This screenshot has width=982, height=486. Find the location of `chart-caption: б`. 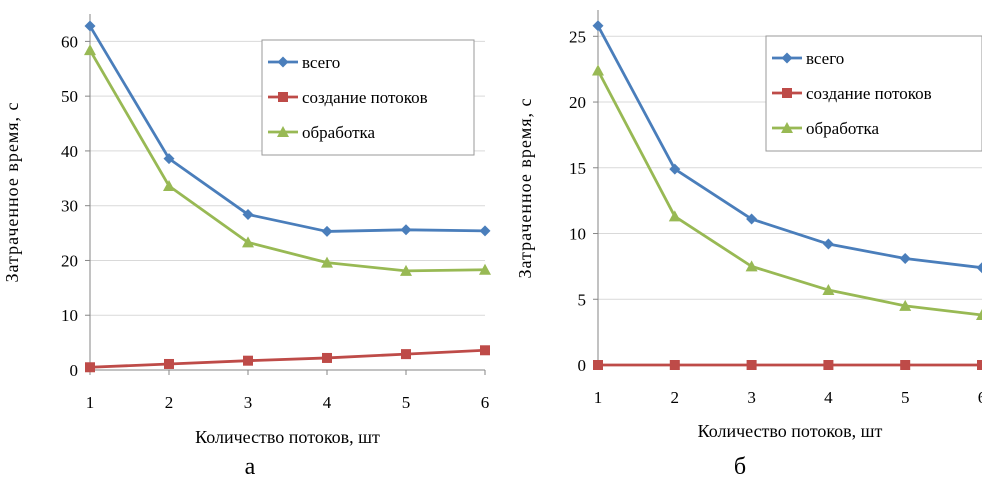

chart-caption: б is located at coordinates (740, 467).